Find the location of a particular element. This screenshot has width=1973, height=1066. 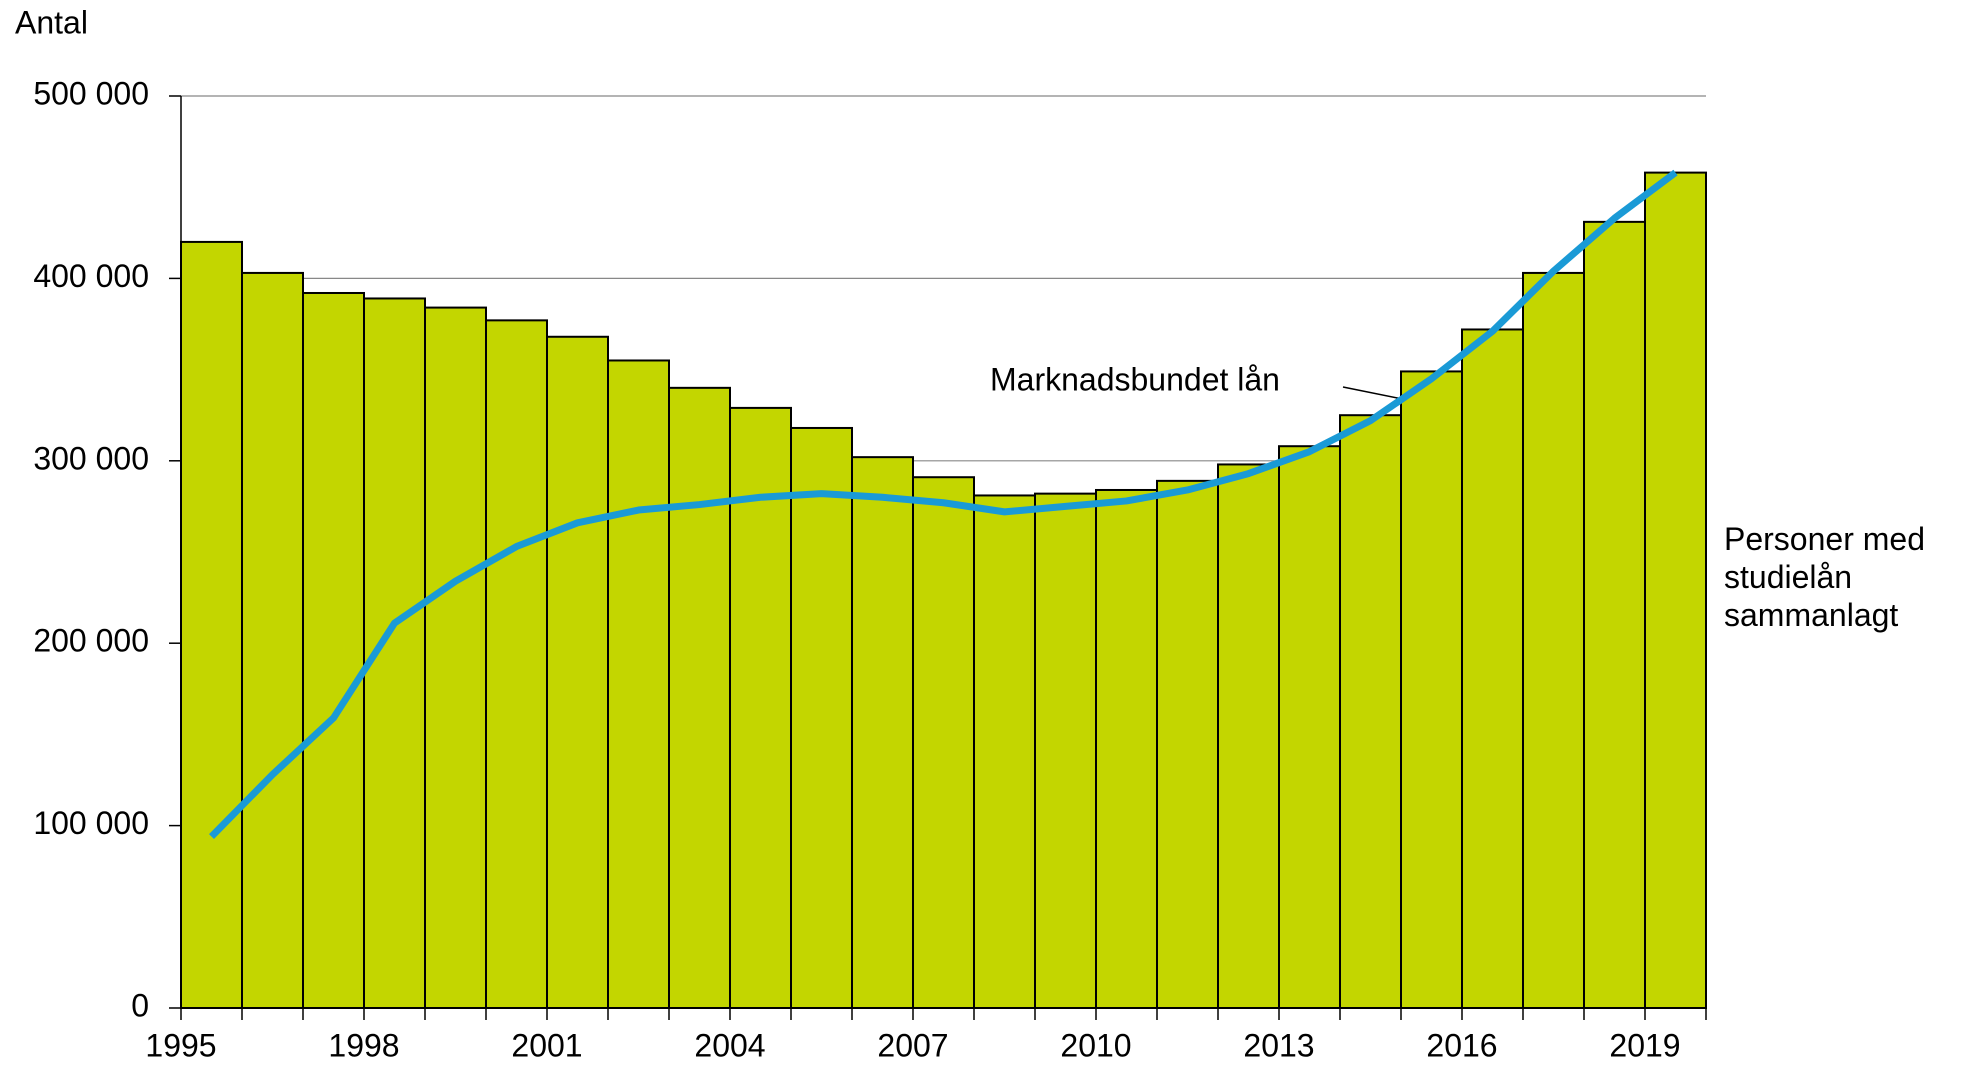

x-tick-label: 2019 is located at coordinates (1644, 1045).